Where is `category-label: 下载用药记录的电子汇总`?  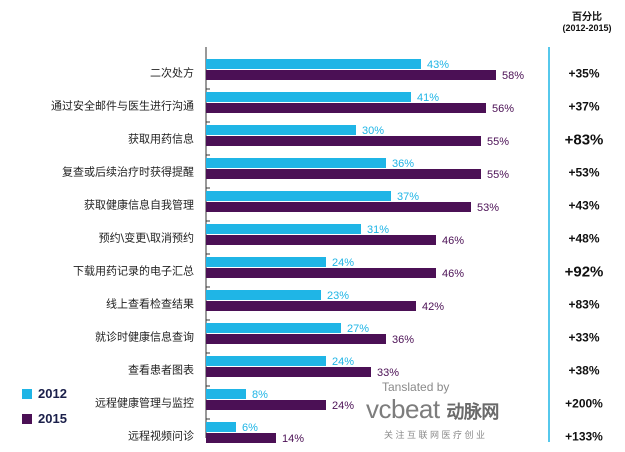
category-label: 下载用药记录的电子汇总 is located at coordinates (133, 271).